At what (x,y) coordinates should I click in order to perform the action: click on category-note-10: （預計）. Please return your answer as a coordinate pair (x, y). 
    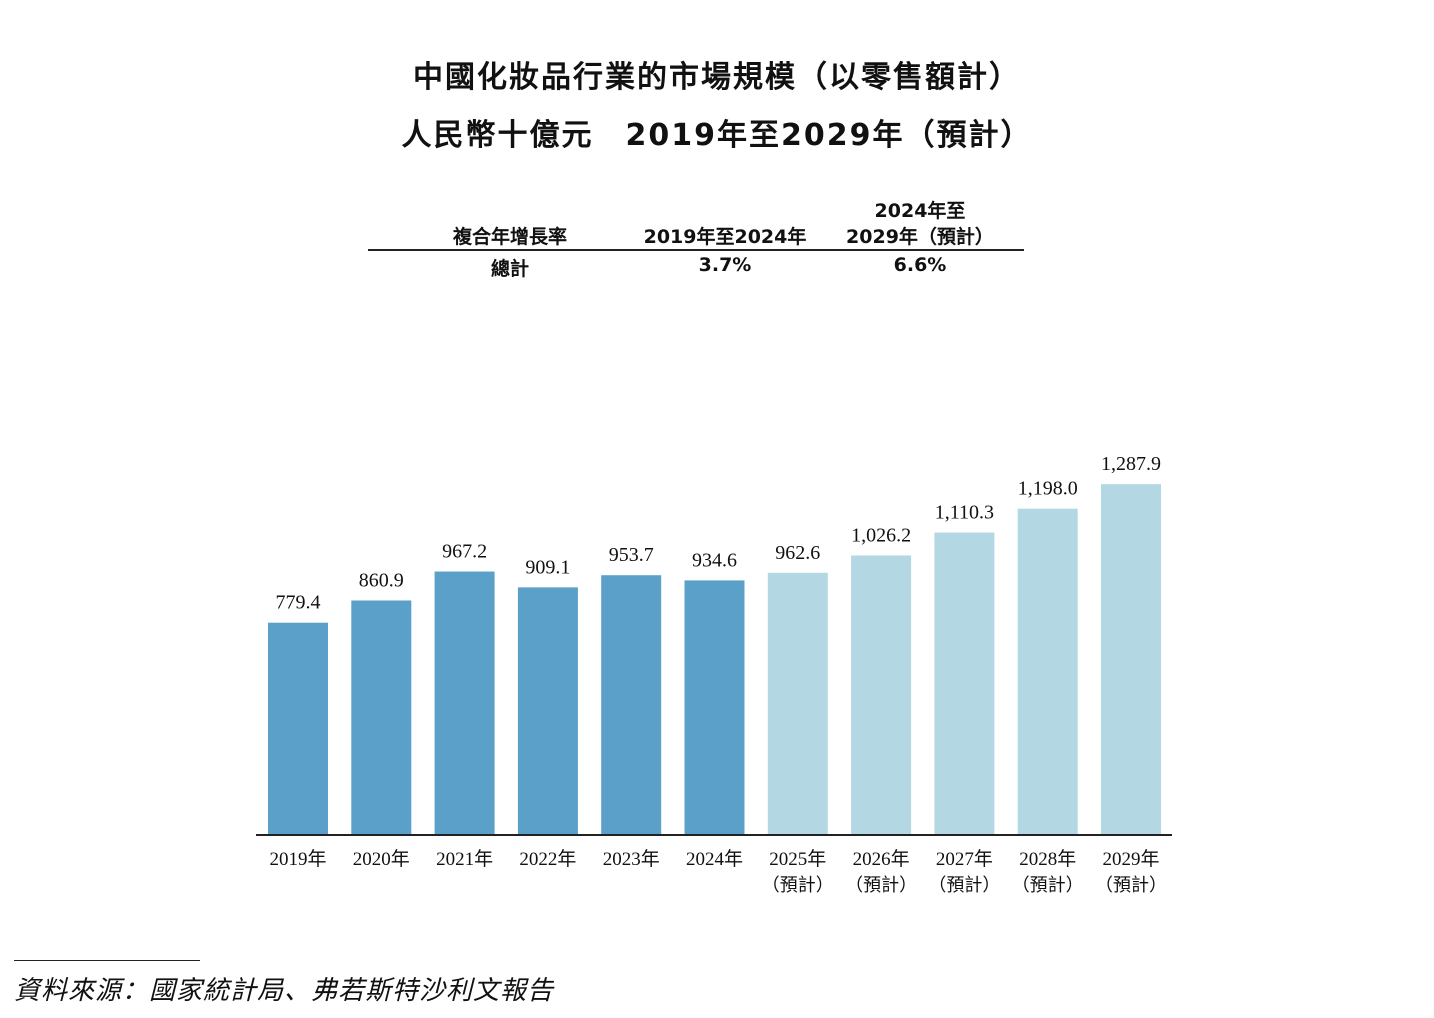
    Looking at the image, I should click on (1131, 885).